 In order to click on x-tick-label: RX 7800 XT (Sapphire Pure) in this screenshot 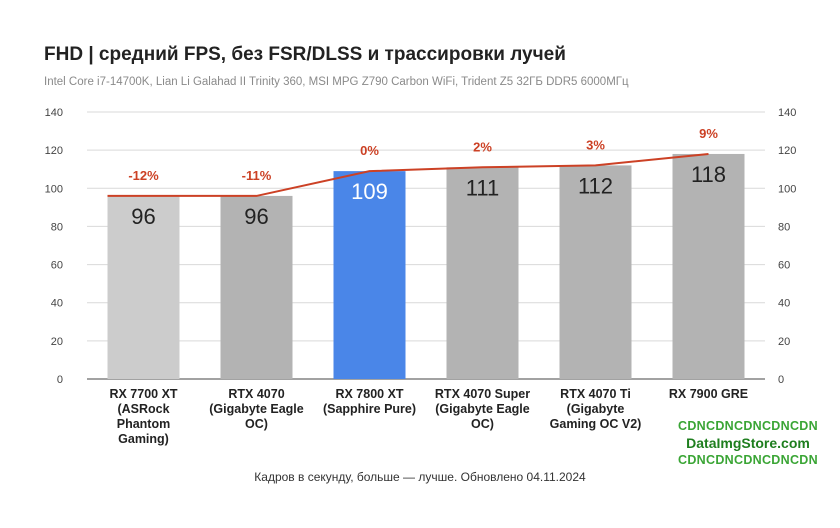, I will do `click(369, 401)`.